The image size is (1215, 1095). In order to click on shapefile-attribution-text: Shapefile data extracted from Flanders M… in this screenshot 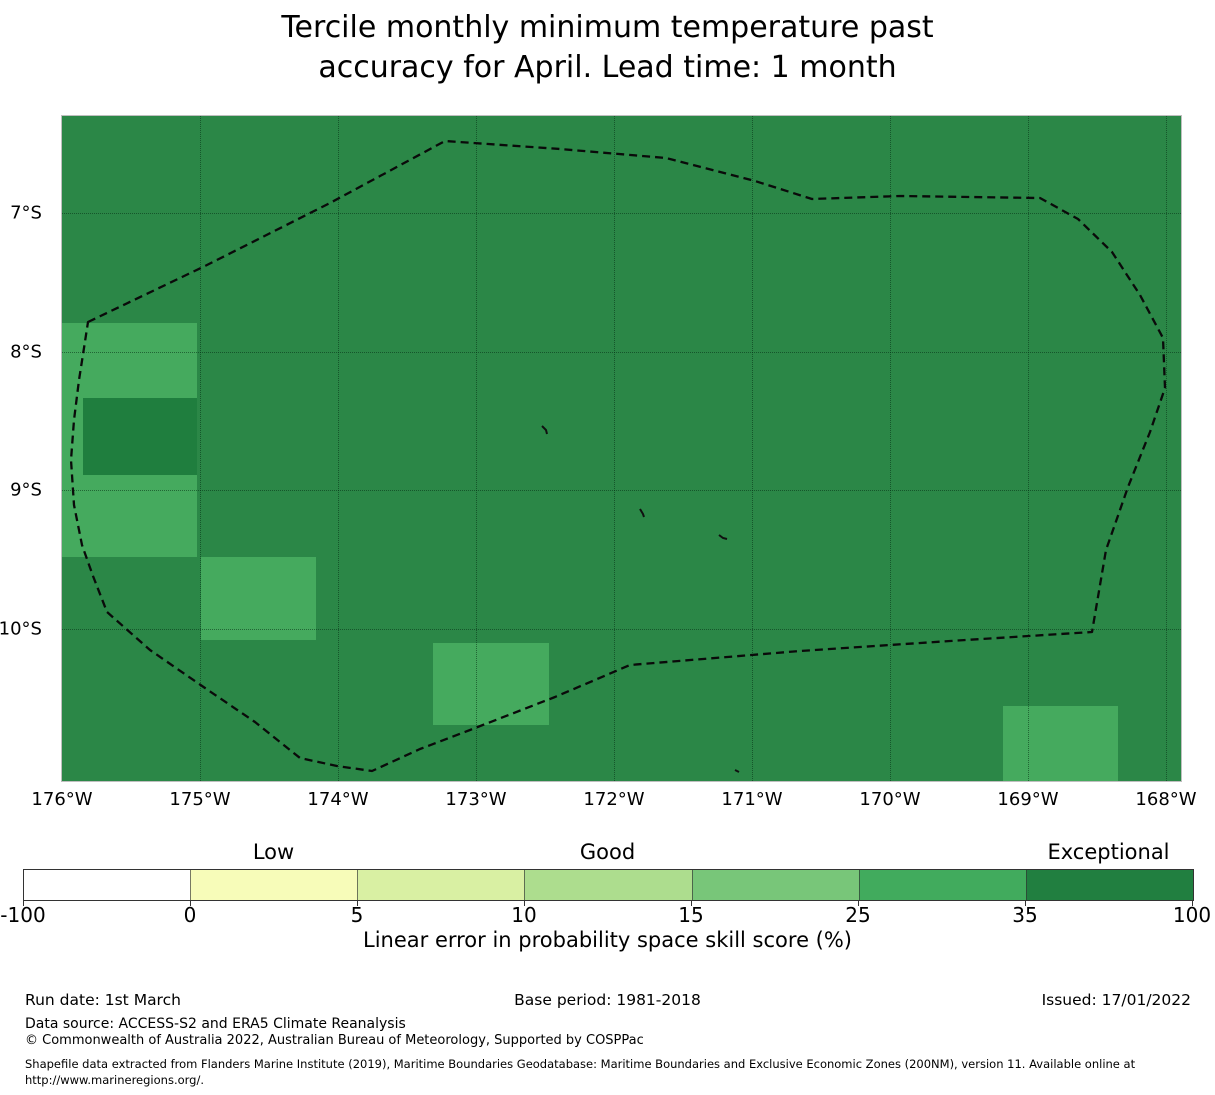, I will do `click(612, 1072)`.